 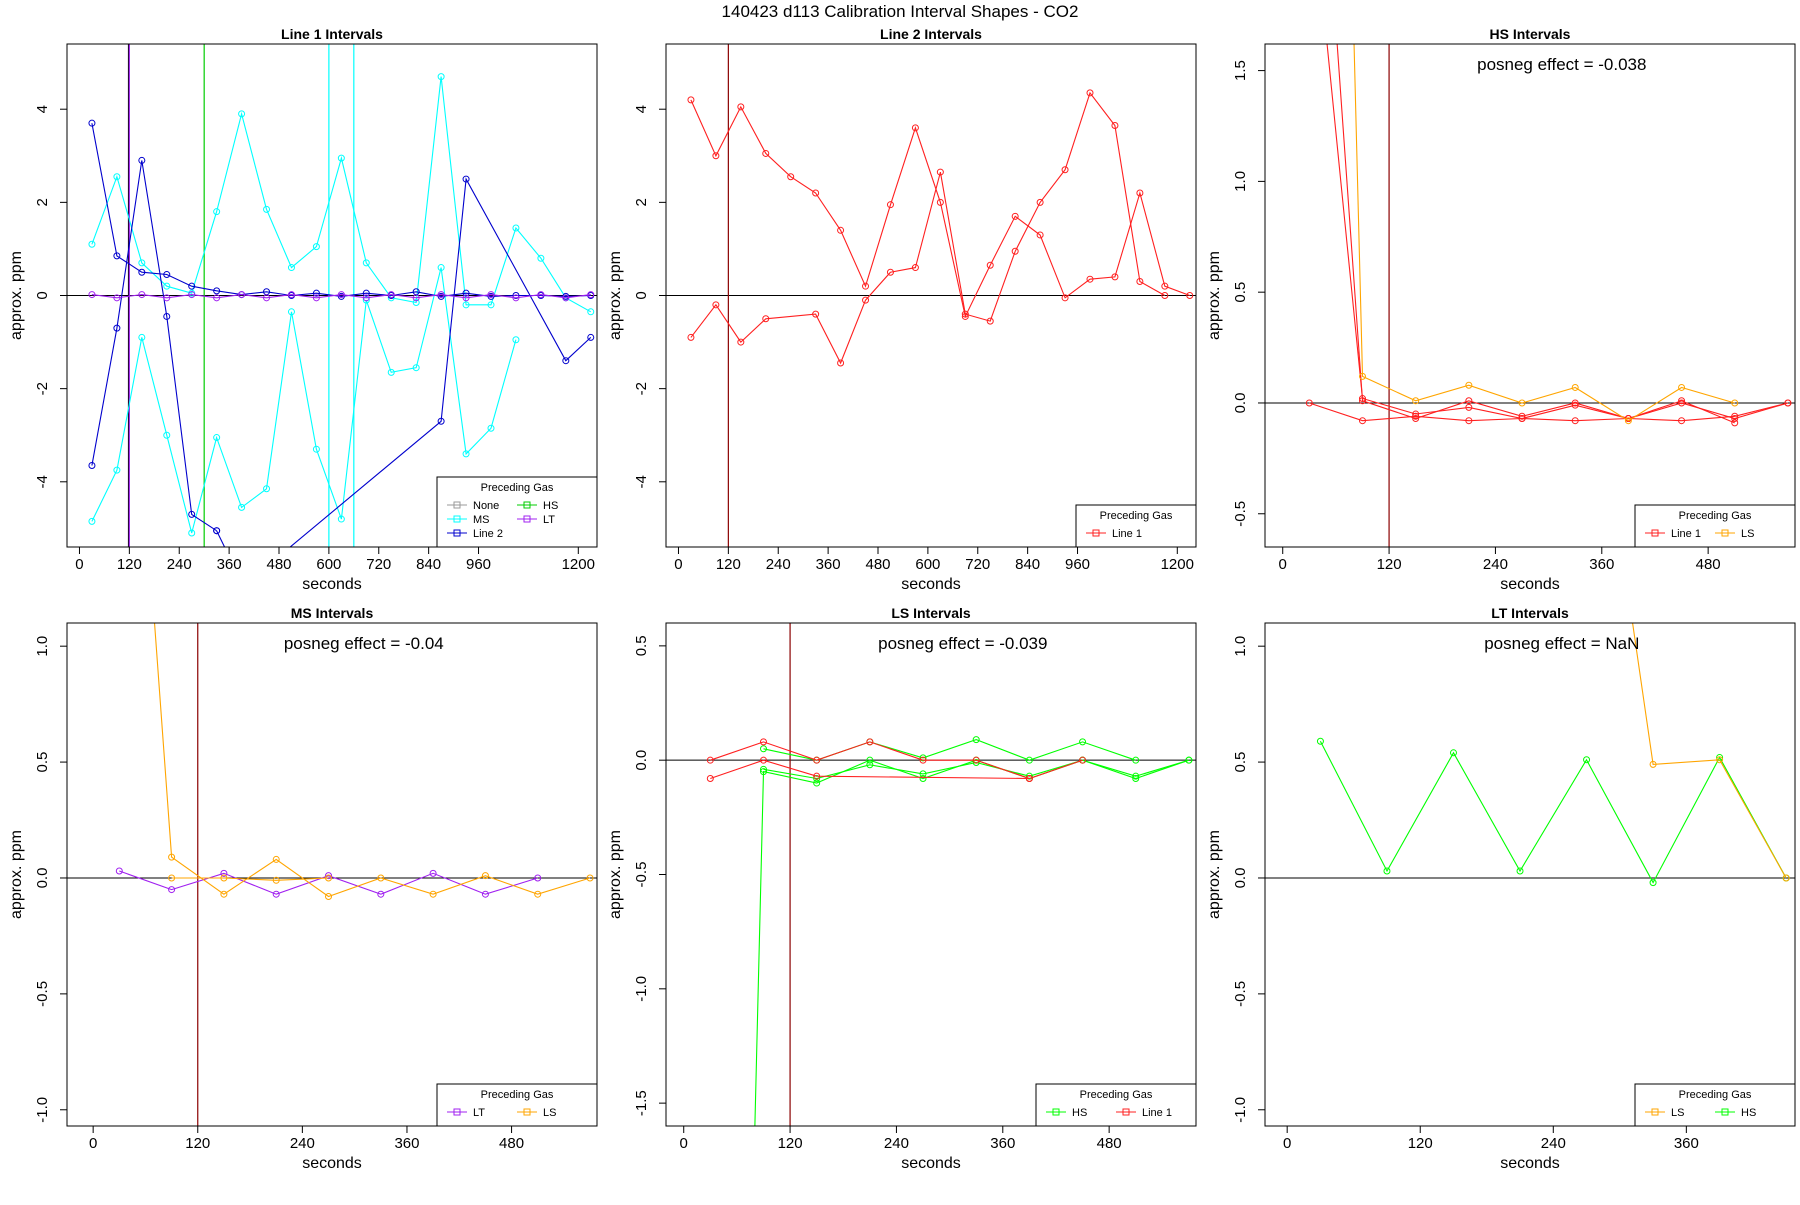 What do you see at coordinates (1530, 34) in the screenshot?
I see `chart-title: HS Intervals` at bounding box center [1530, 34].